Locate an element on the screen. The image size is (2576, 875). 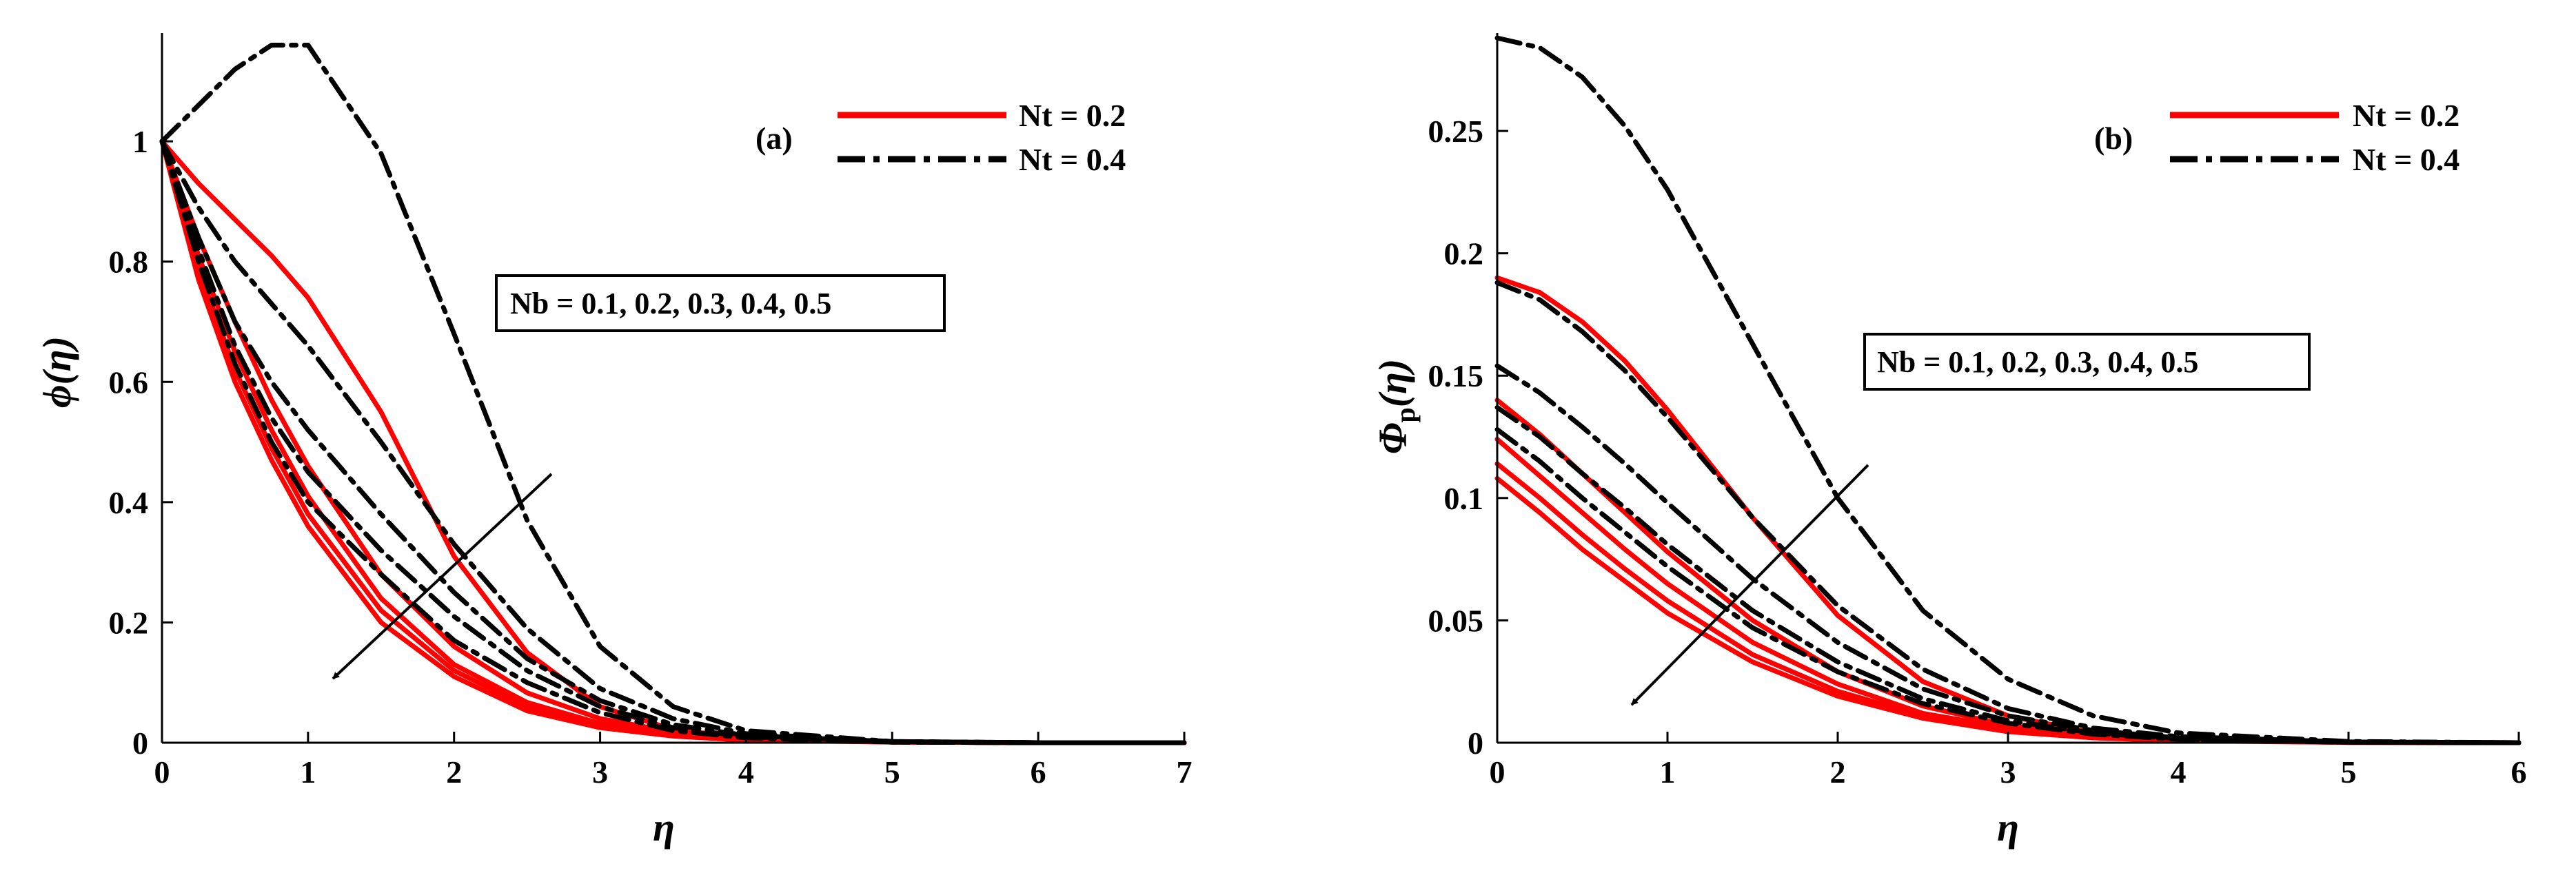
panel-a-label: (a) is located at coordinates (774, 138).